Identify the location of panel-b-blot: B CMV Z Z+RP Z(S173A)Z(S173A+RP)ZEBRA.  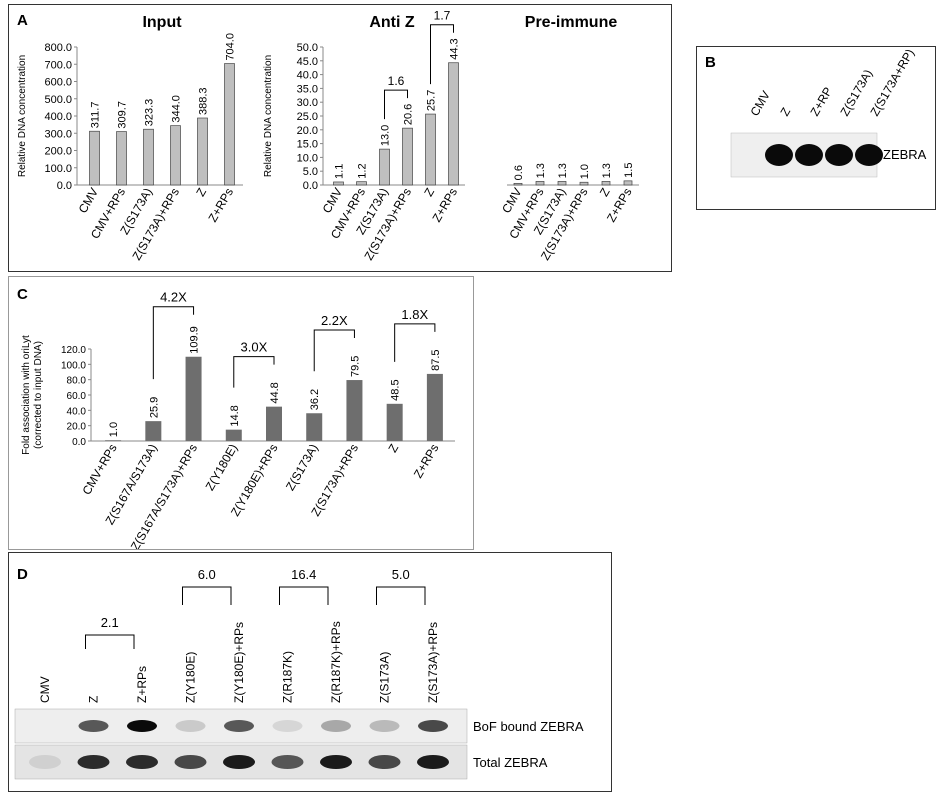
(816, 112).